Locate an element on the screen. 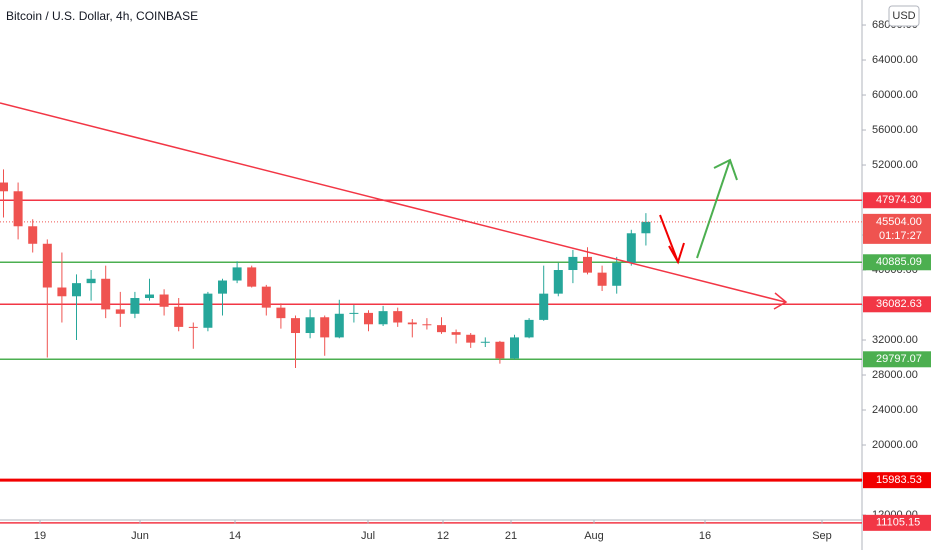  currency-box is located at coordinates (904, 16).